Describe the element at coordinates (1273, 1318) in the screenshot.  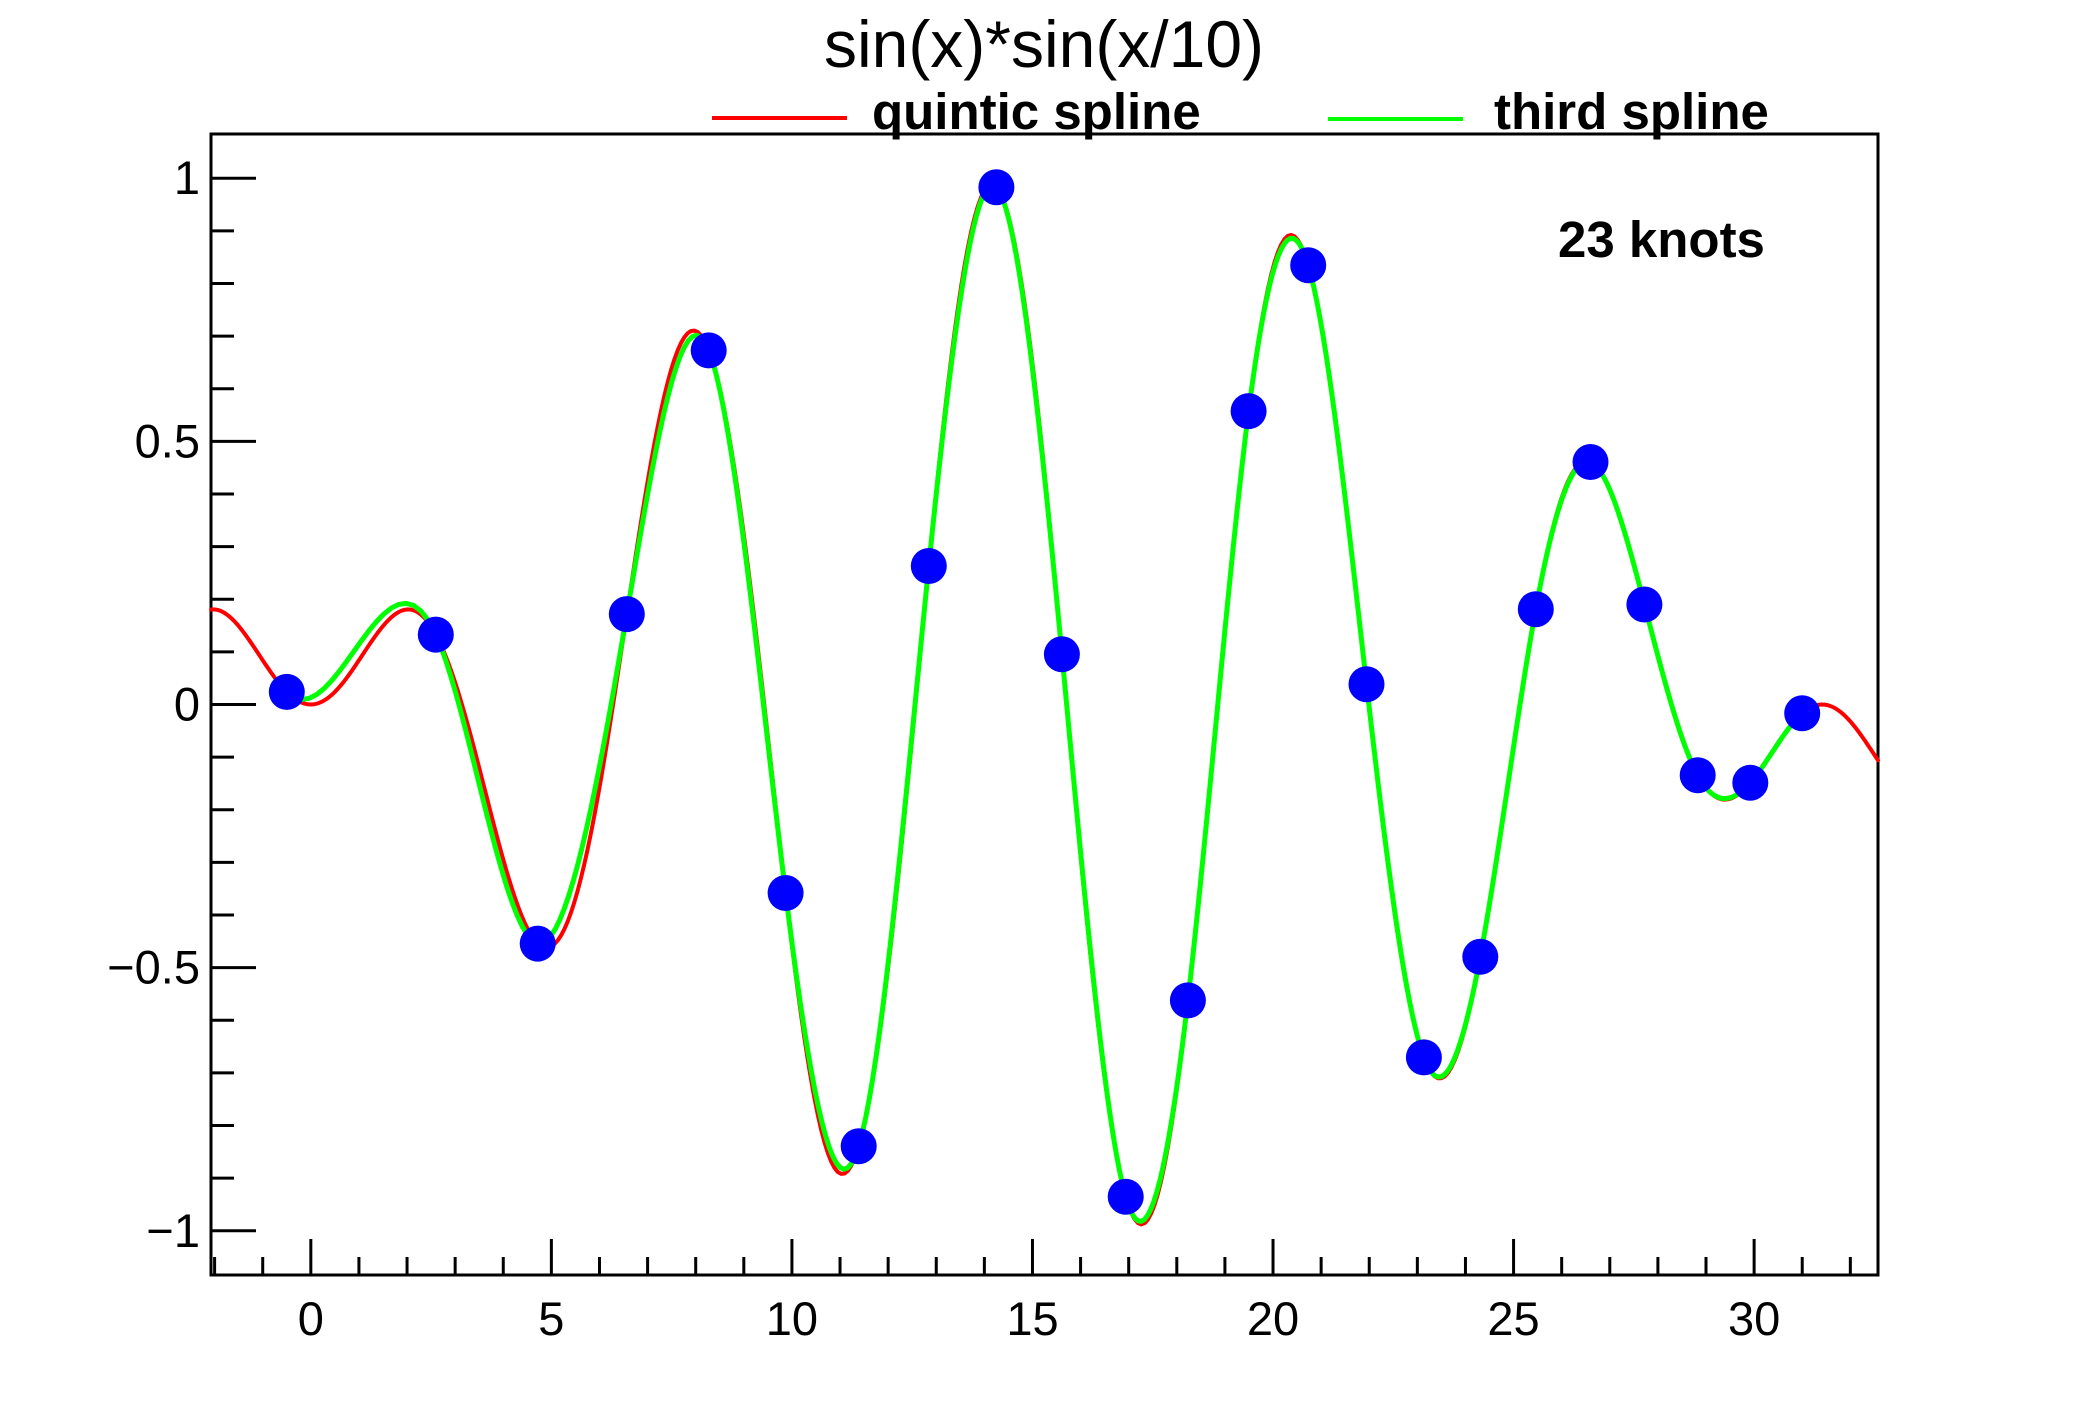
I see `svg-text: 20` at that location.